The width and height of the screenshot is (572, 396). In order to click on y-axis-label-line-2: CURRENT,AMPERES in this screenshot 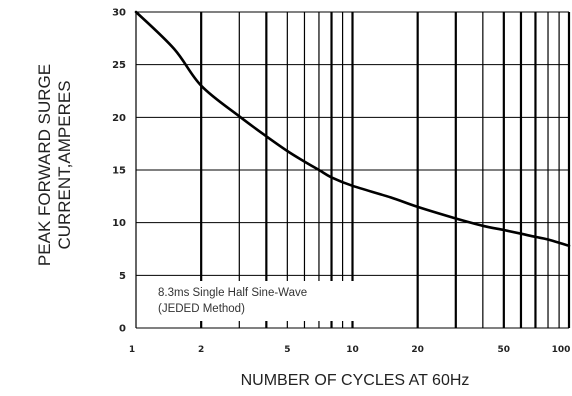, I will do `click(64, 164)`.